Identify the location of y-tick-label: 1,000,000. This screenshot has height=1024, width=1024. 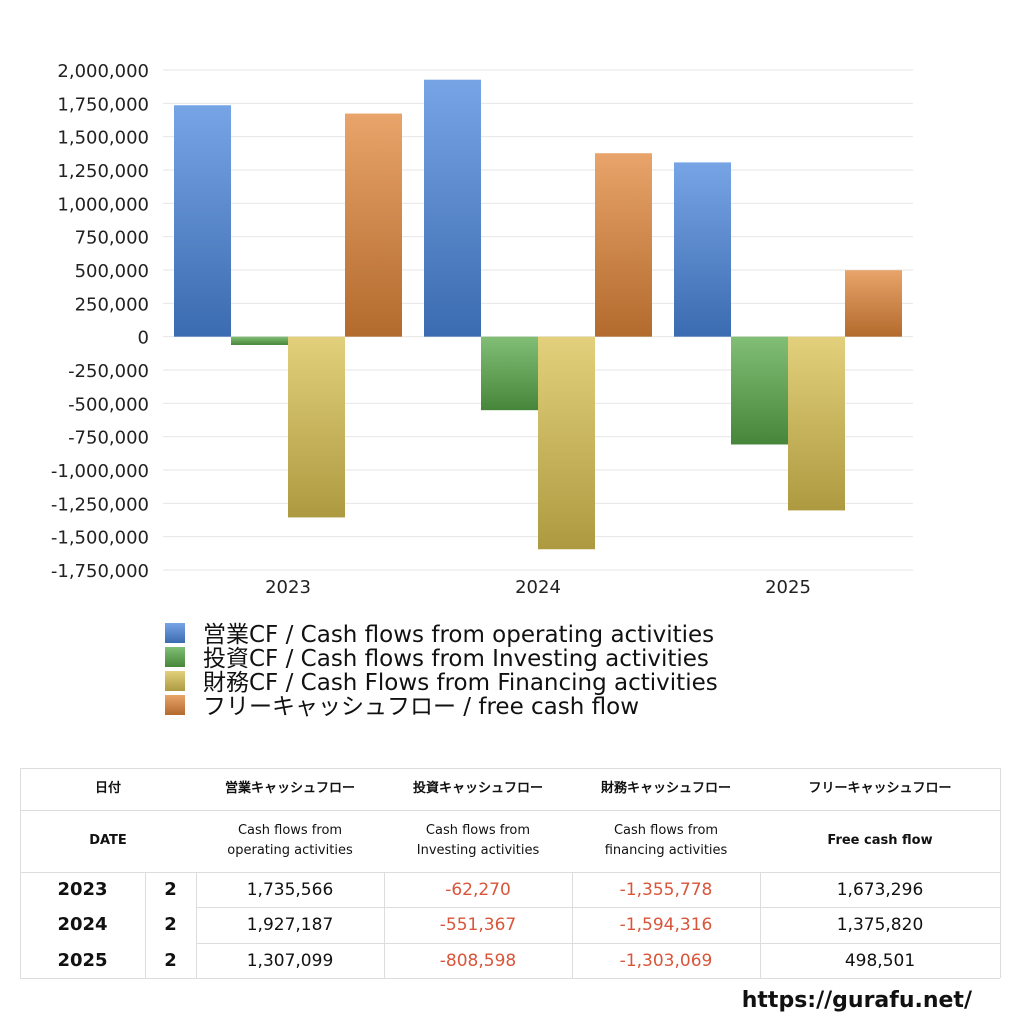
(103, 204).